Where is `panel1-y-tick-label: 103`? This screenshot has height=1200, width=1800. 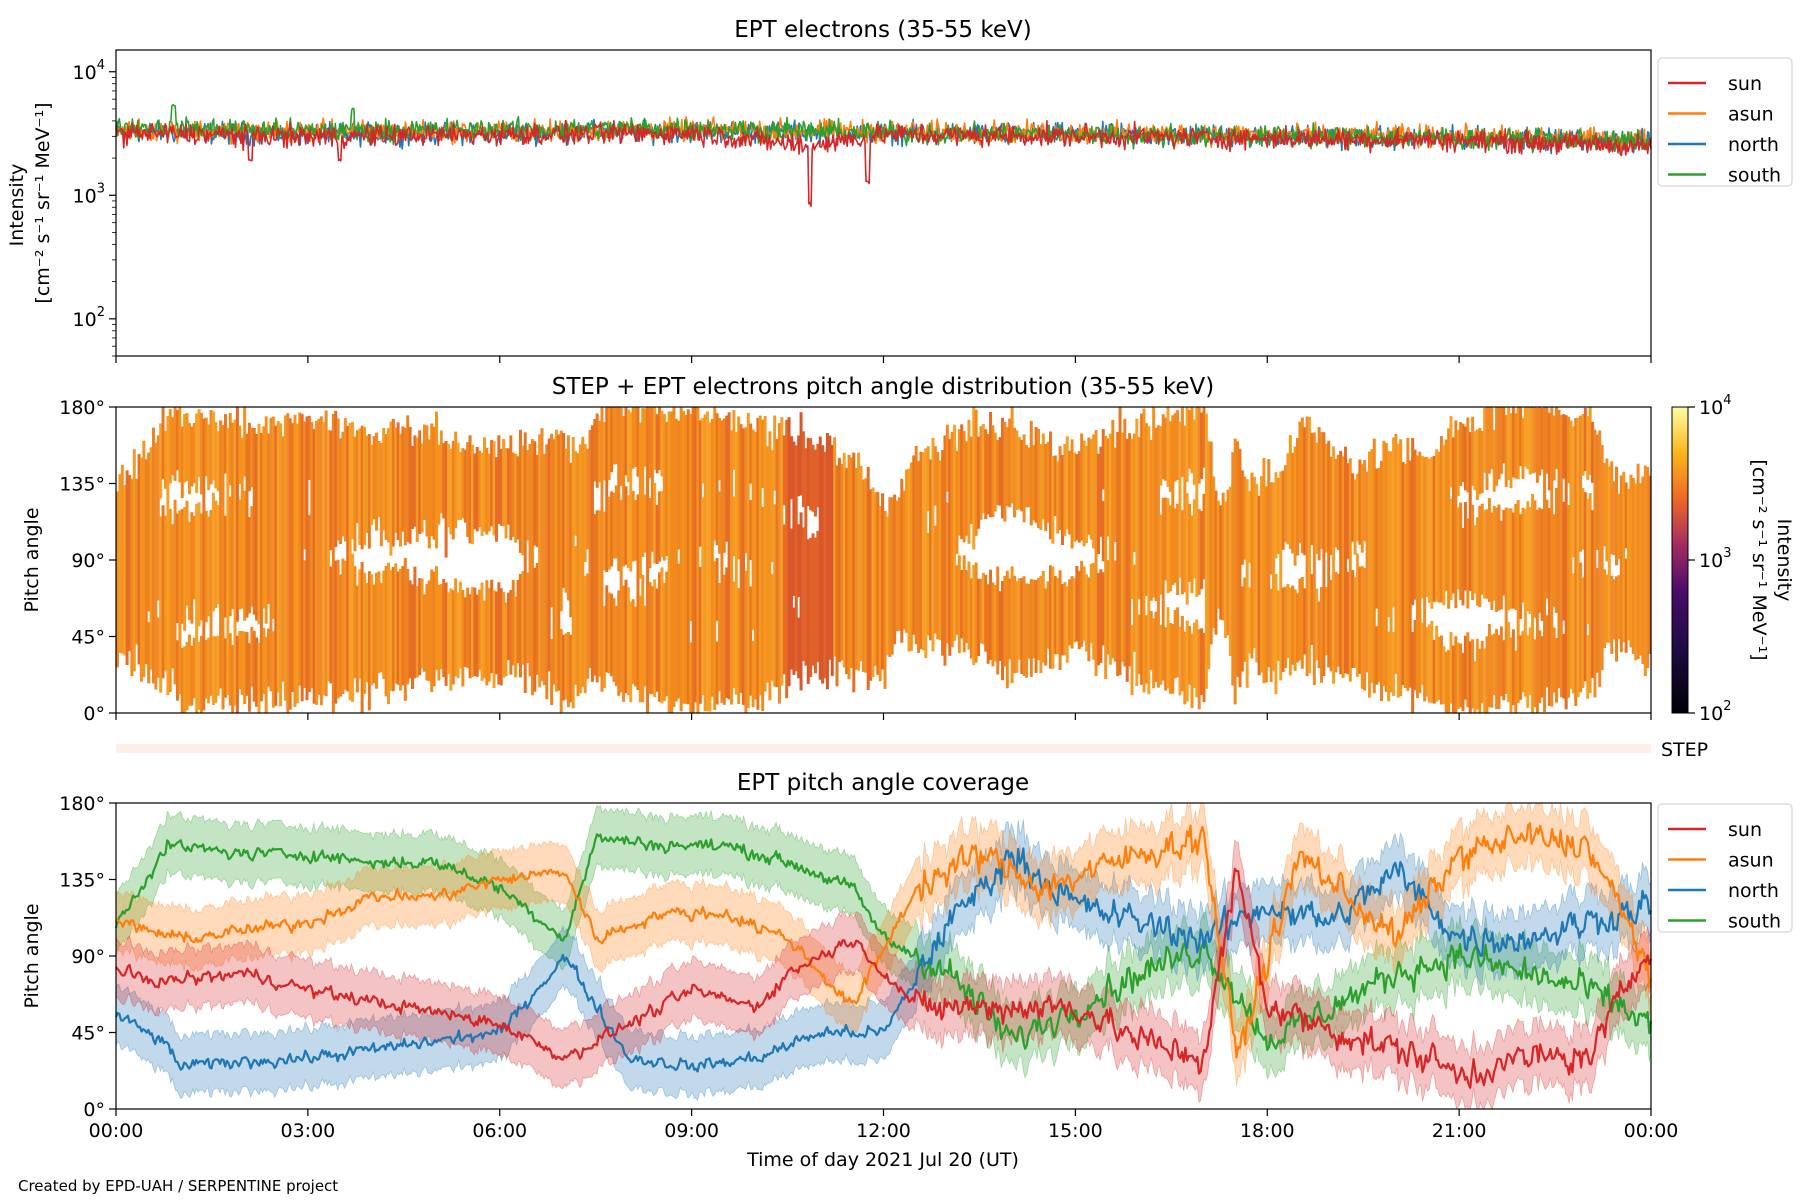 panel1-y-tick-label: 103 is located at coordinates (89, 194).